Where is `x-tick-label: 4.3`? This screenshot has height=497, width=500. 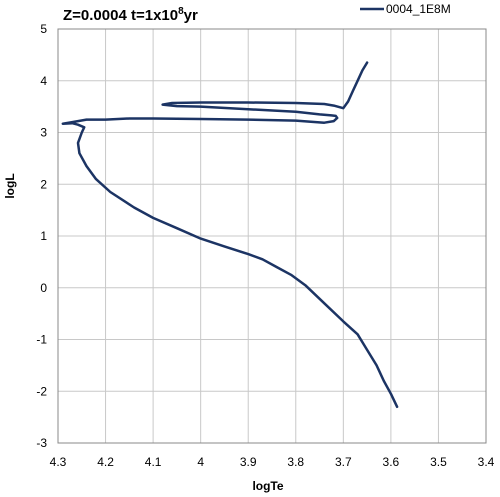 x-tick-label: 4.3 is located at coordinates (58, 462).